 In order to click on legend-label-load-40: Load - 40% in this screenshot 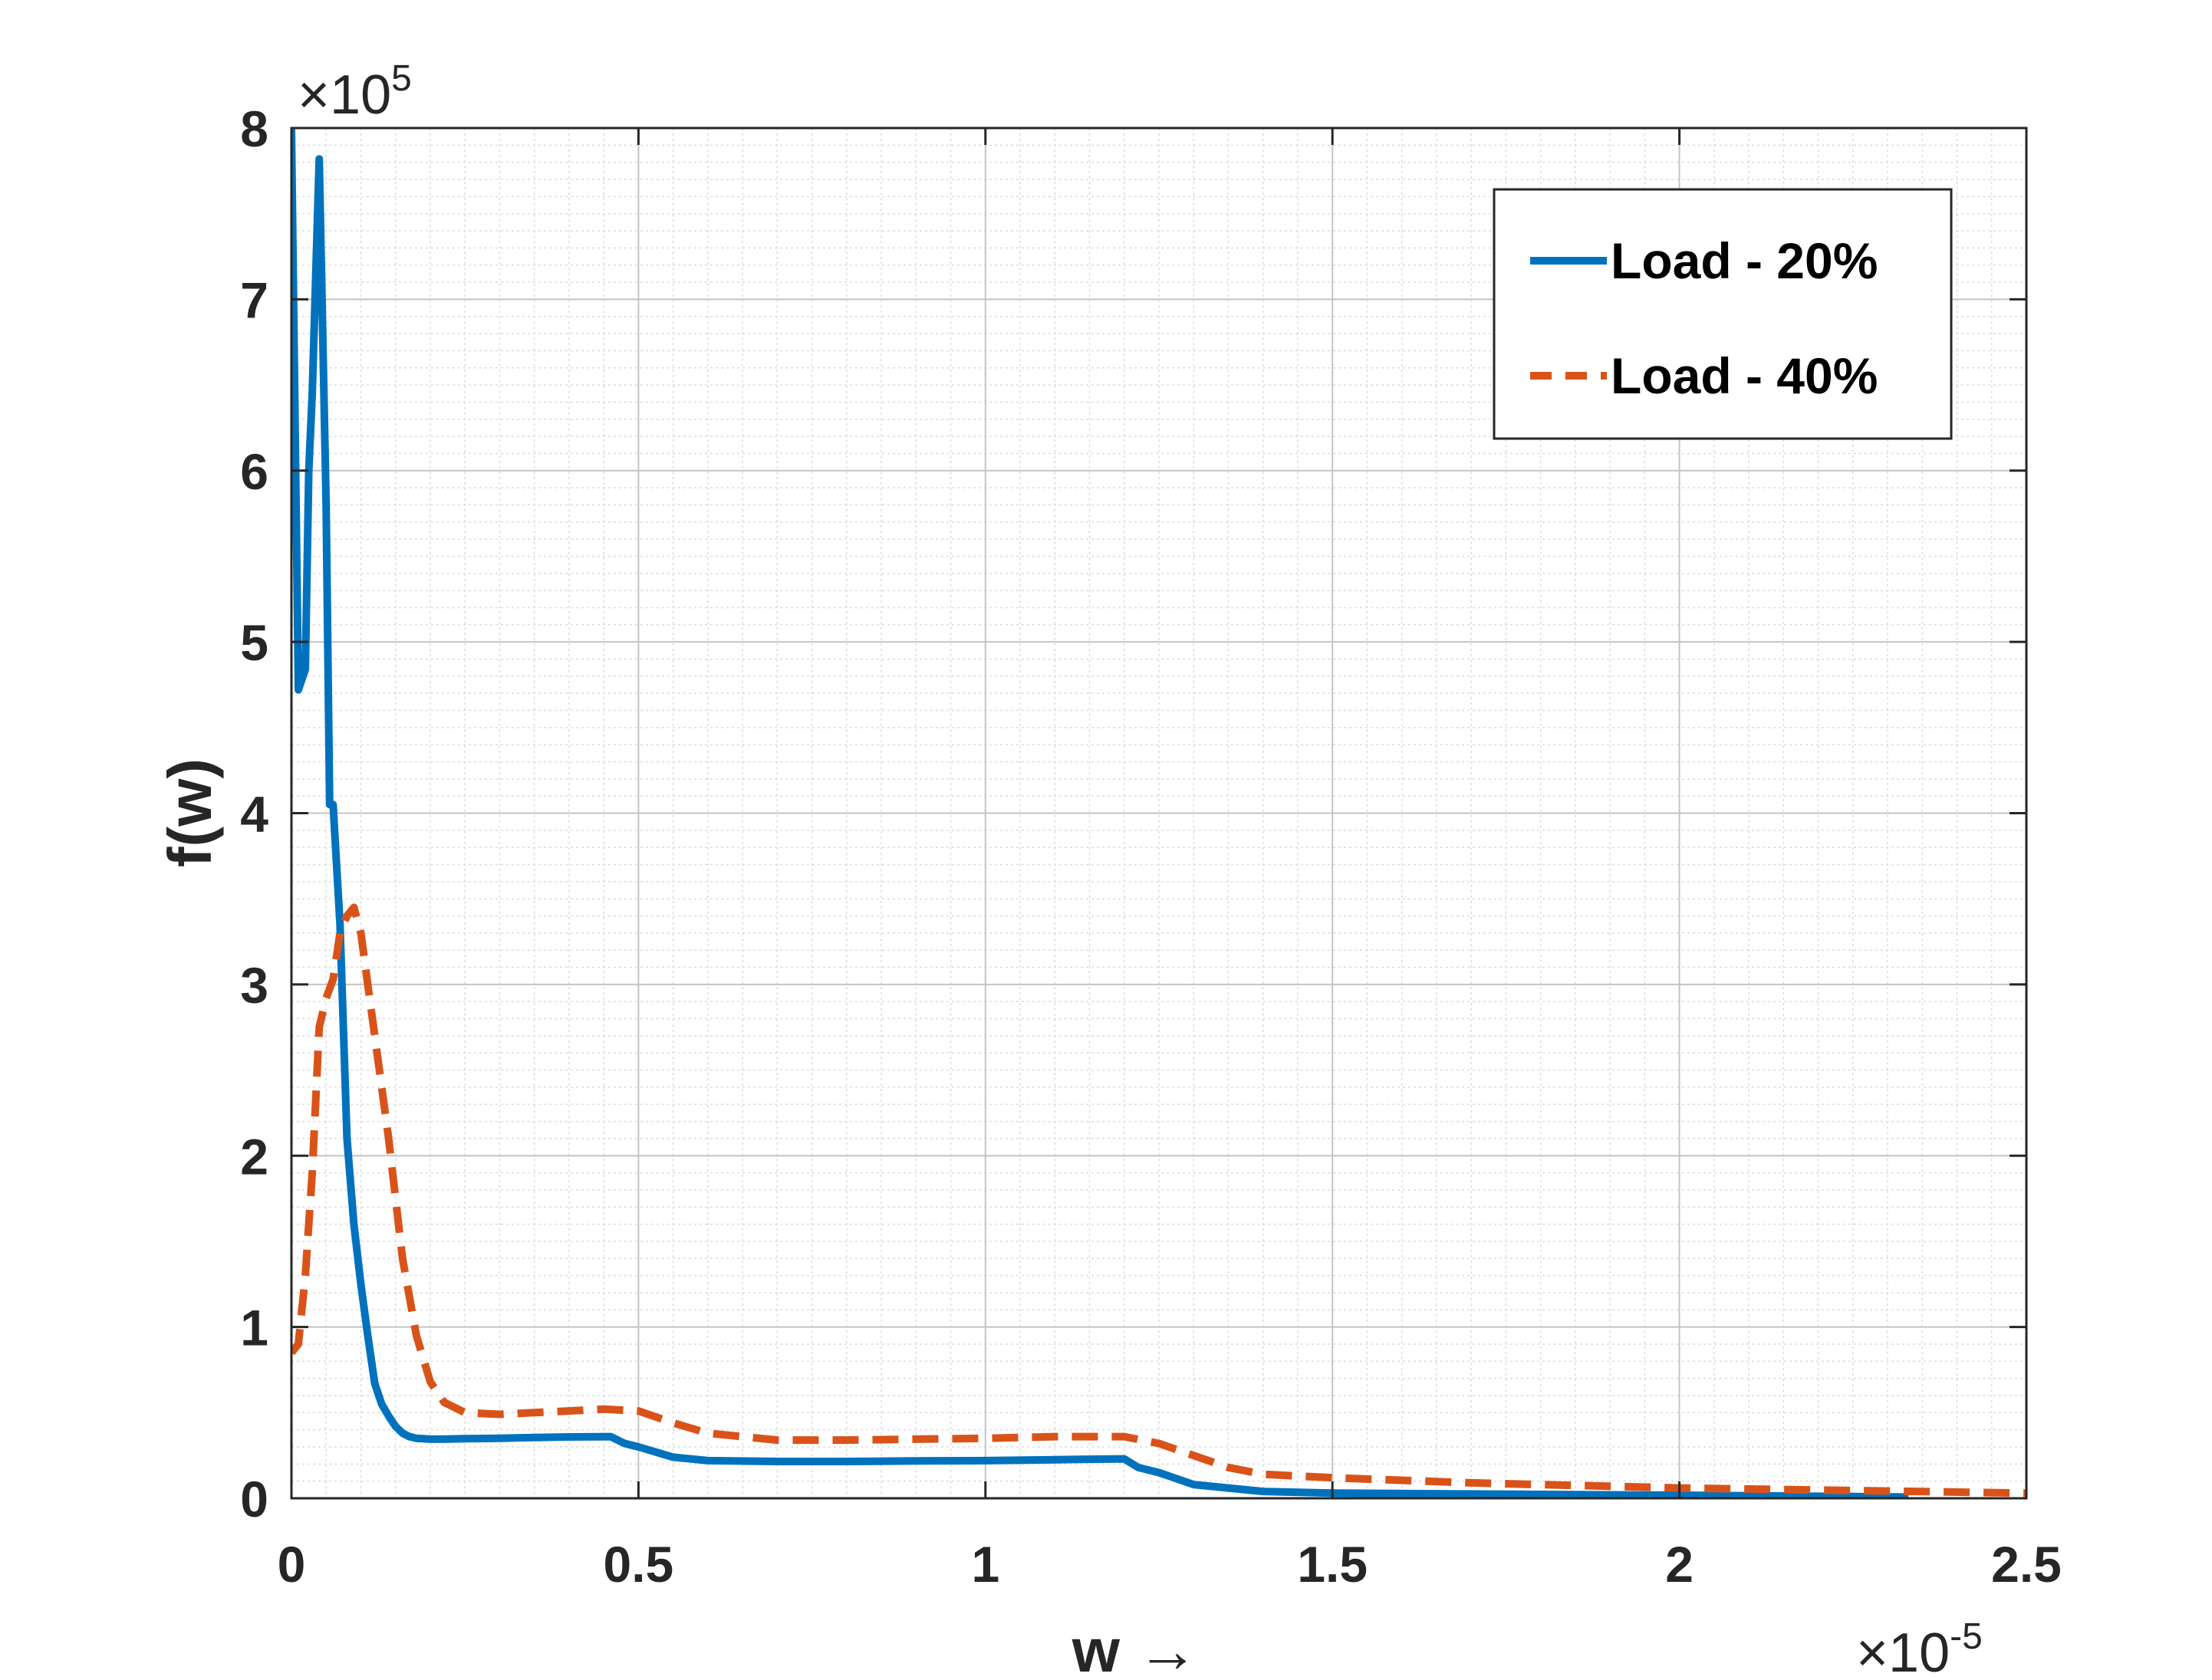, I will do `click(1744, 375)`.